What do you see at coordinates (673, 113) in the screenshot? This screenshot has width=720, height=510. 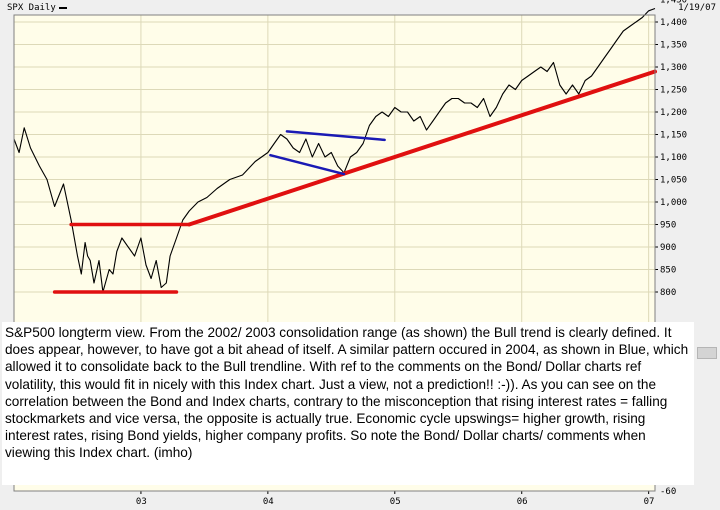 I see `y-tick-label: 1,200` at bounding box center [673, 113].